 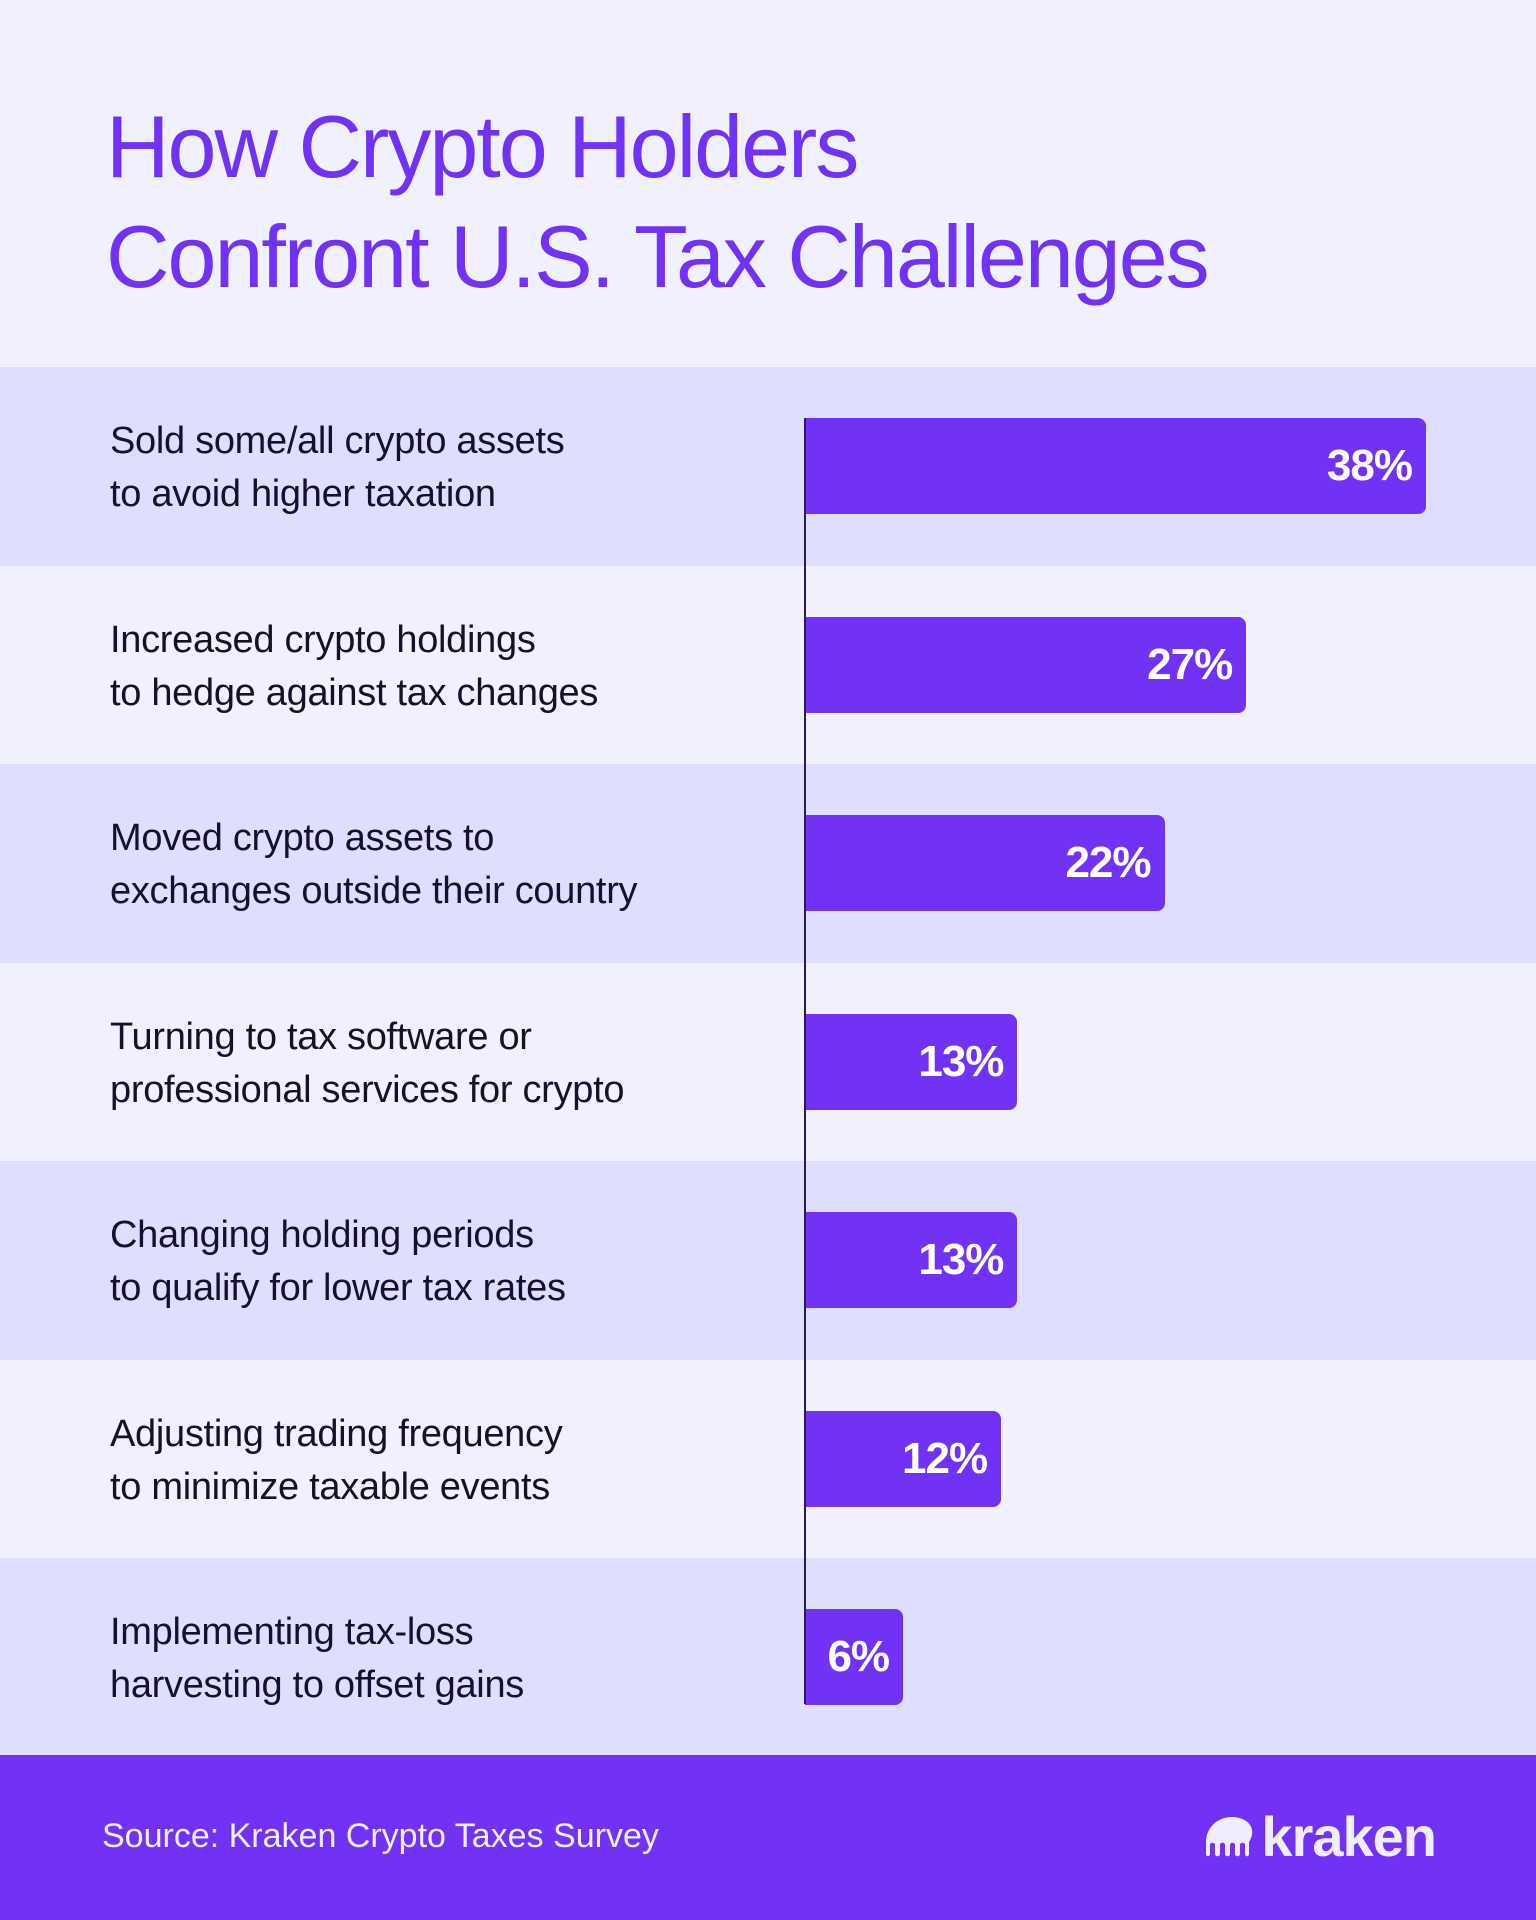 What do you see at coordinates (1349, 1836) in the screenshot?
I see `kraken-wordmark: kraken` at bounding box center [1349, 1836].